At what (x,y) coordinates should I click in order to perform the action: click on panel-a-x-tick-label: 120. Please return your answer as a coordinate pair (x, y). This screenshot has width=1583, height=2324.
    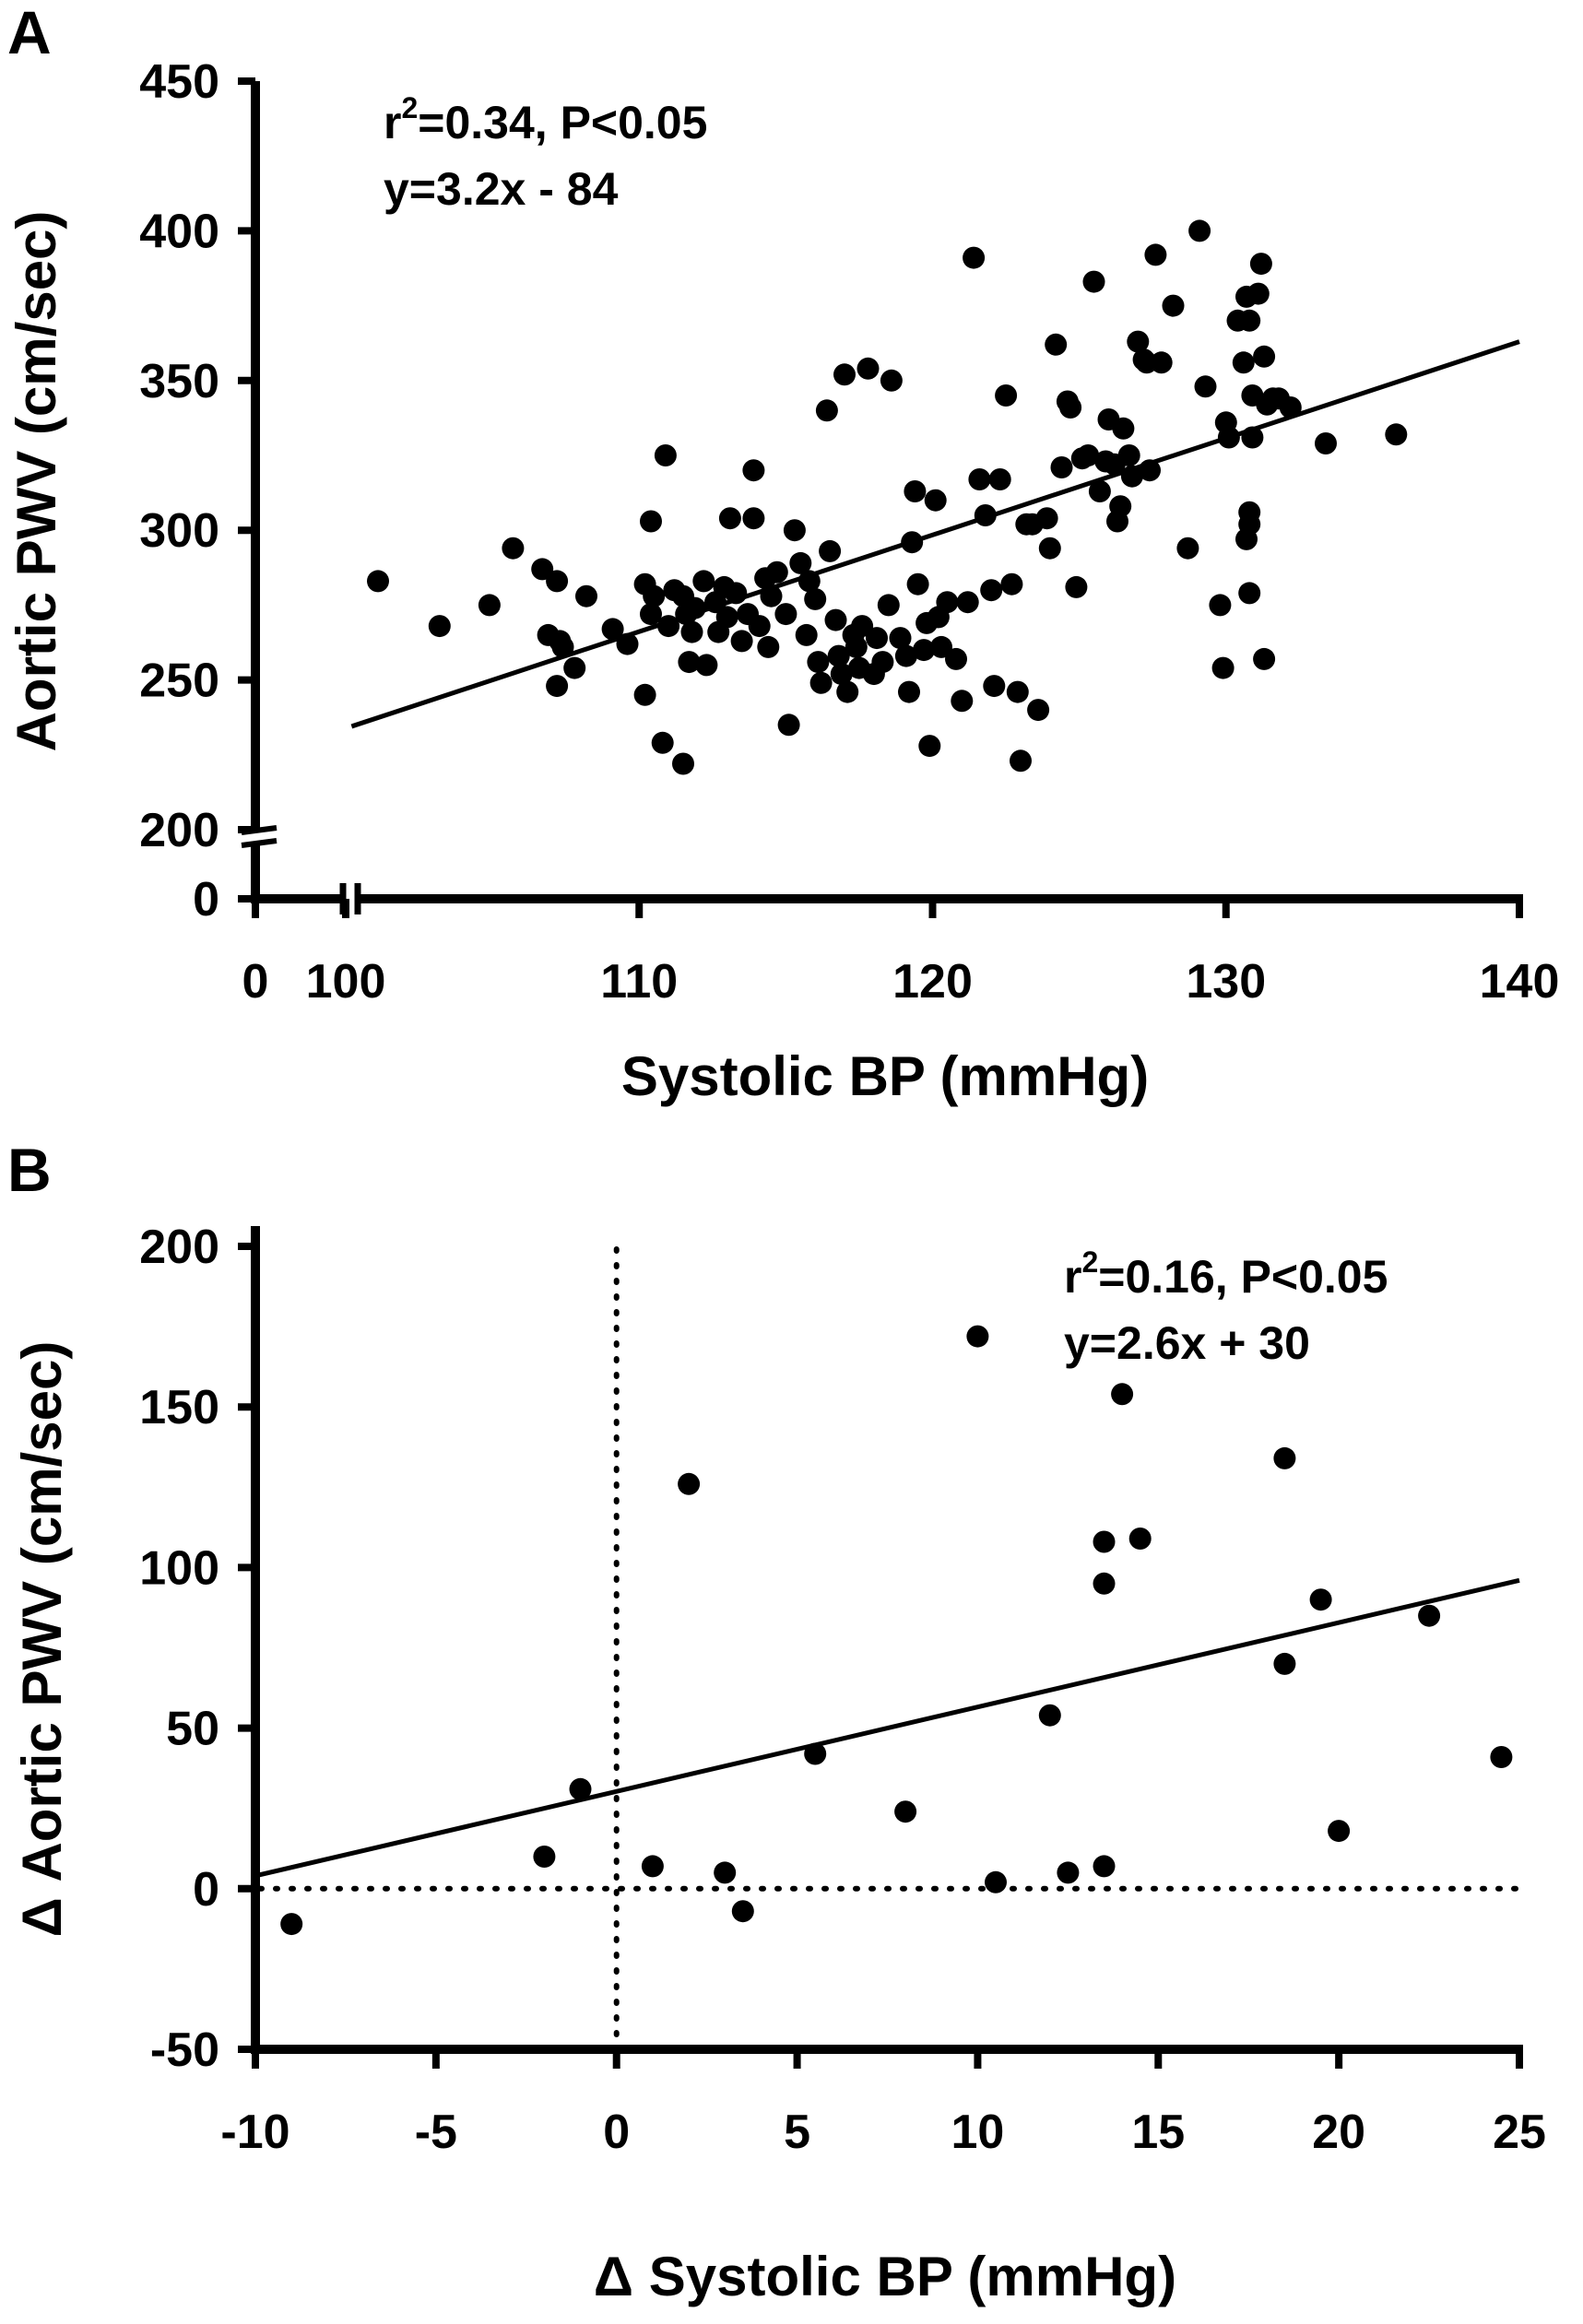
    Looking at the image, I should click on (933, 982).